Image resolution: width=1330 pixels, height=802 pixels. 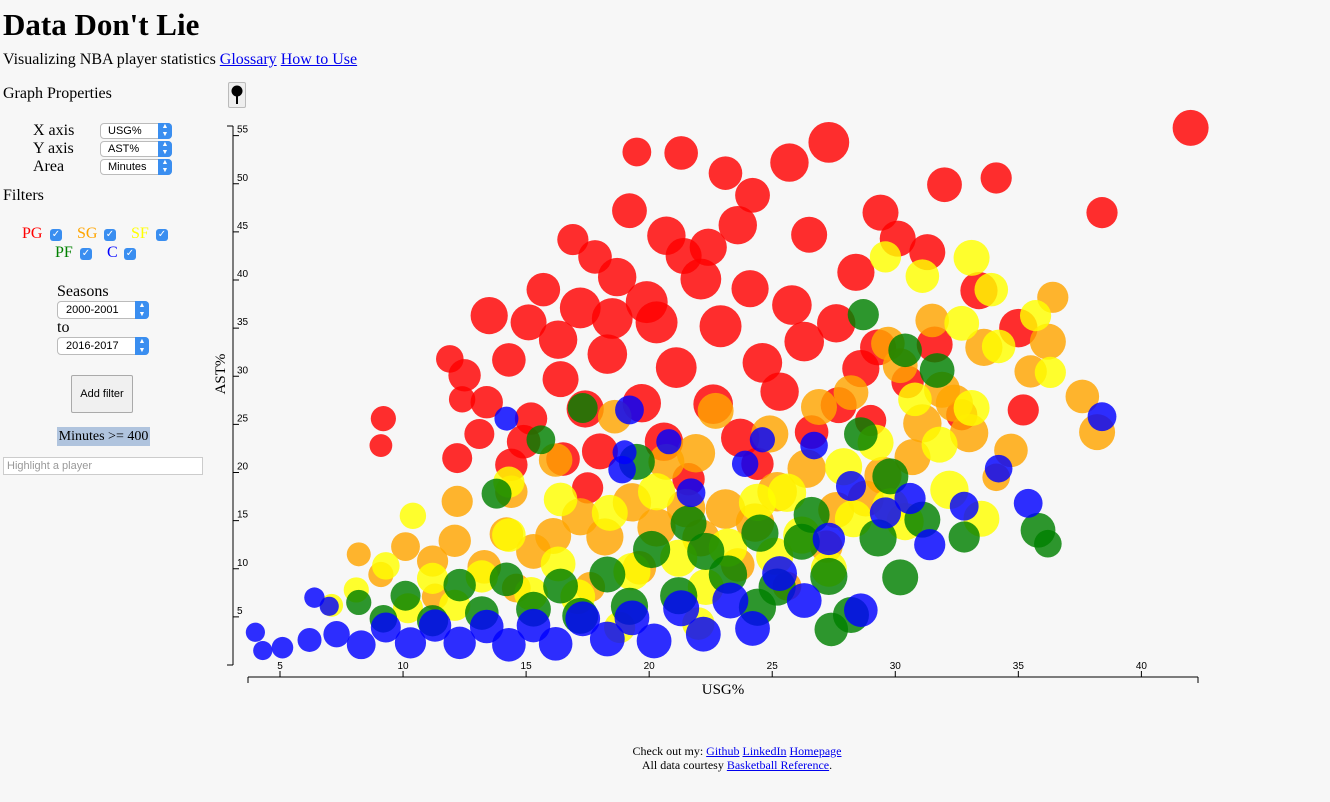 What do you see at coordinates (136, 131) in the screenshot?
I see `x-axis-select: USG% ▲ ▼` at bounding box center [136, 131].